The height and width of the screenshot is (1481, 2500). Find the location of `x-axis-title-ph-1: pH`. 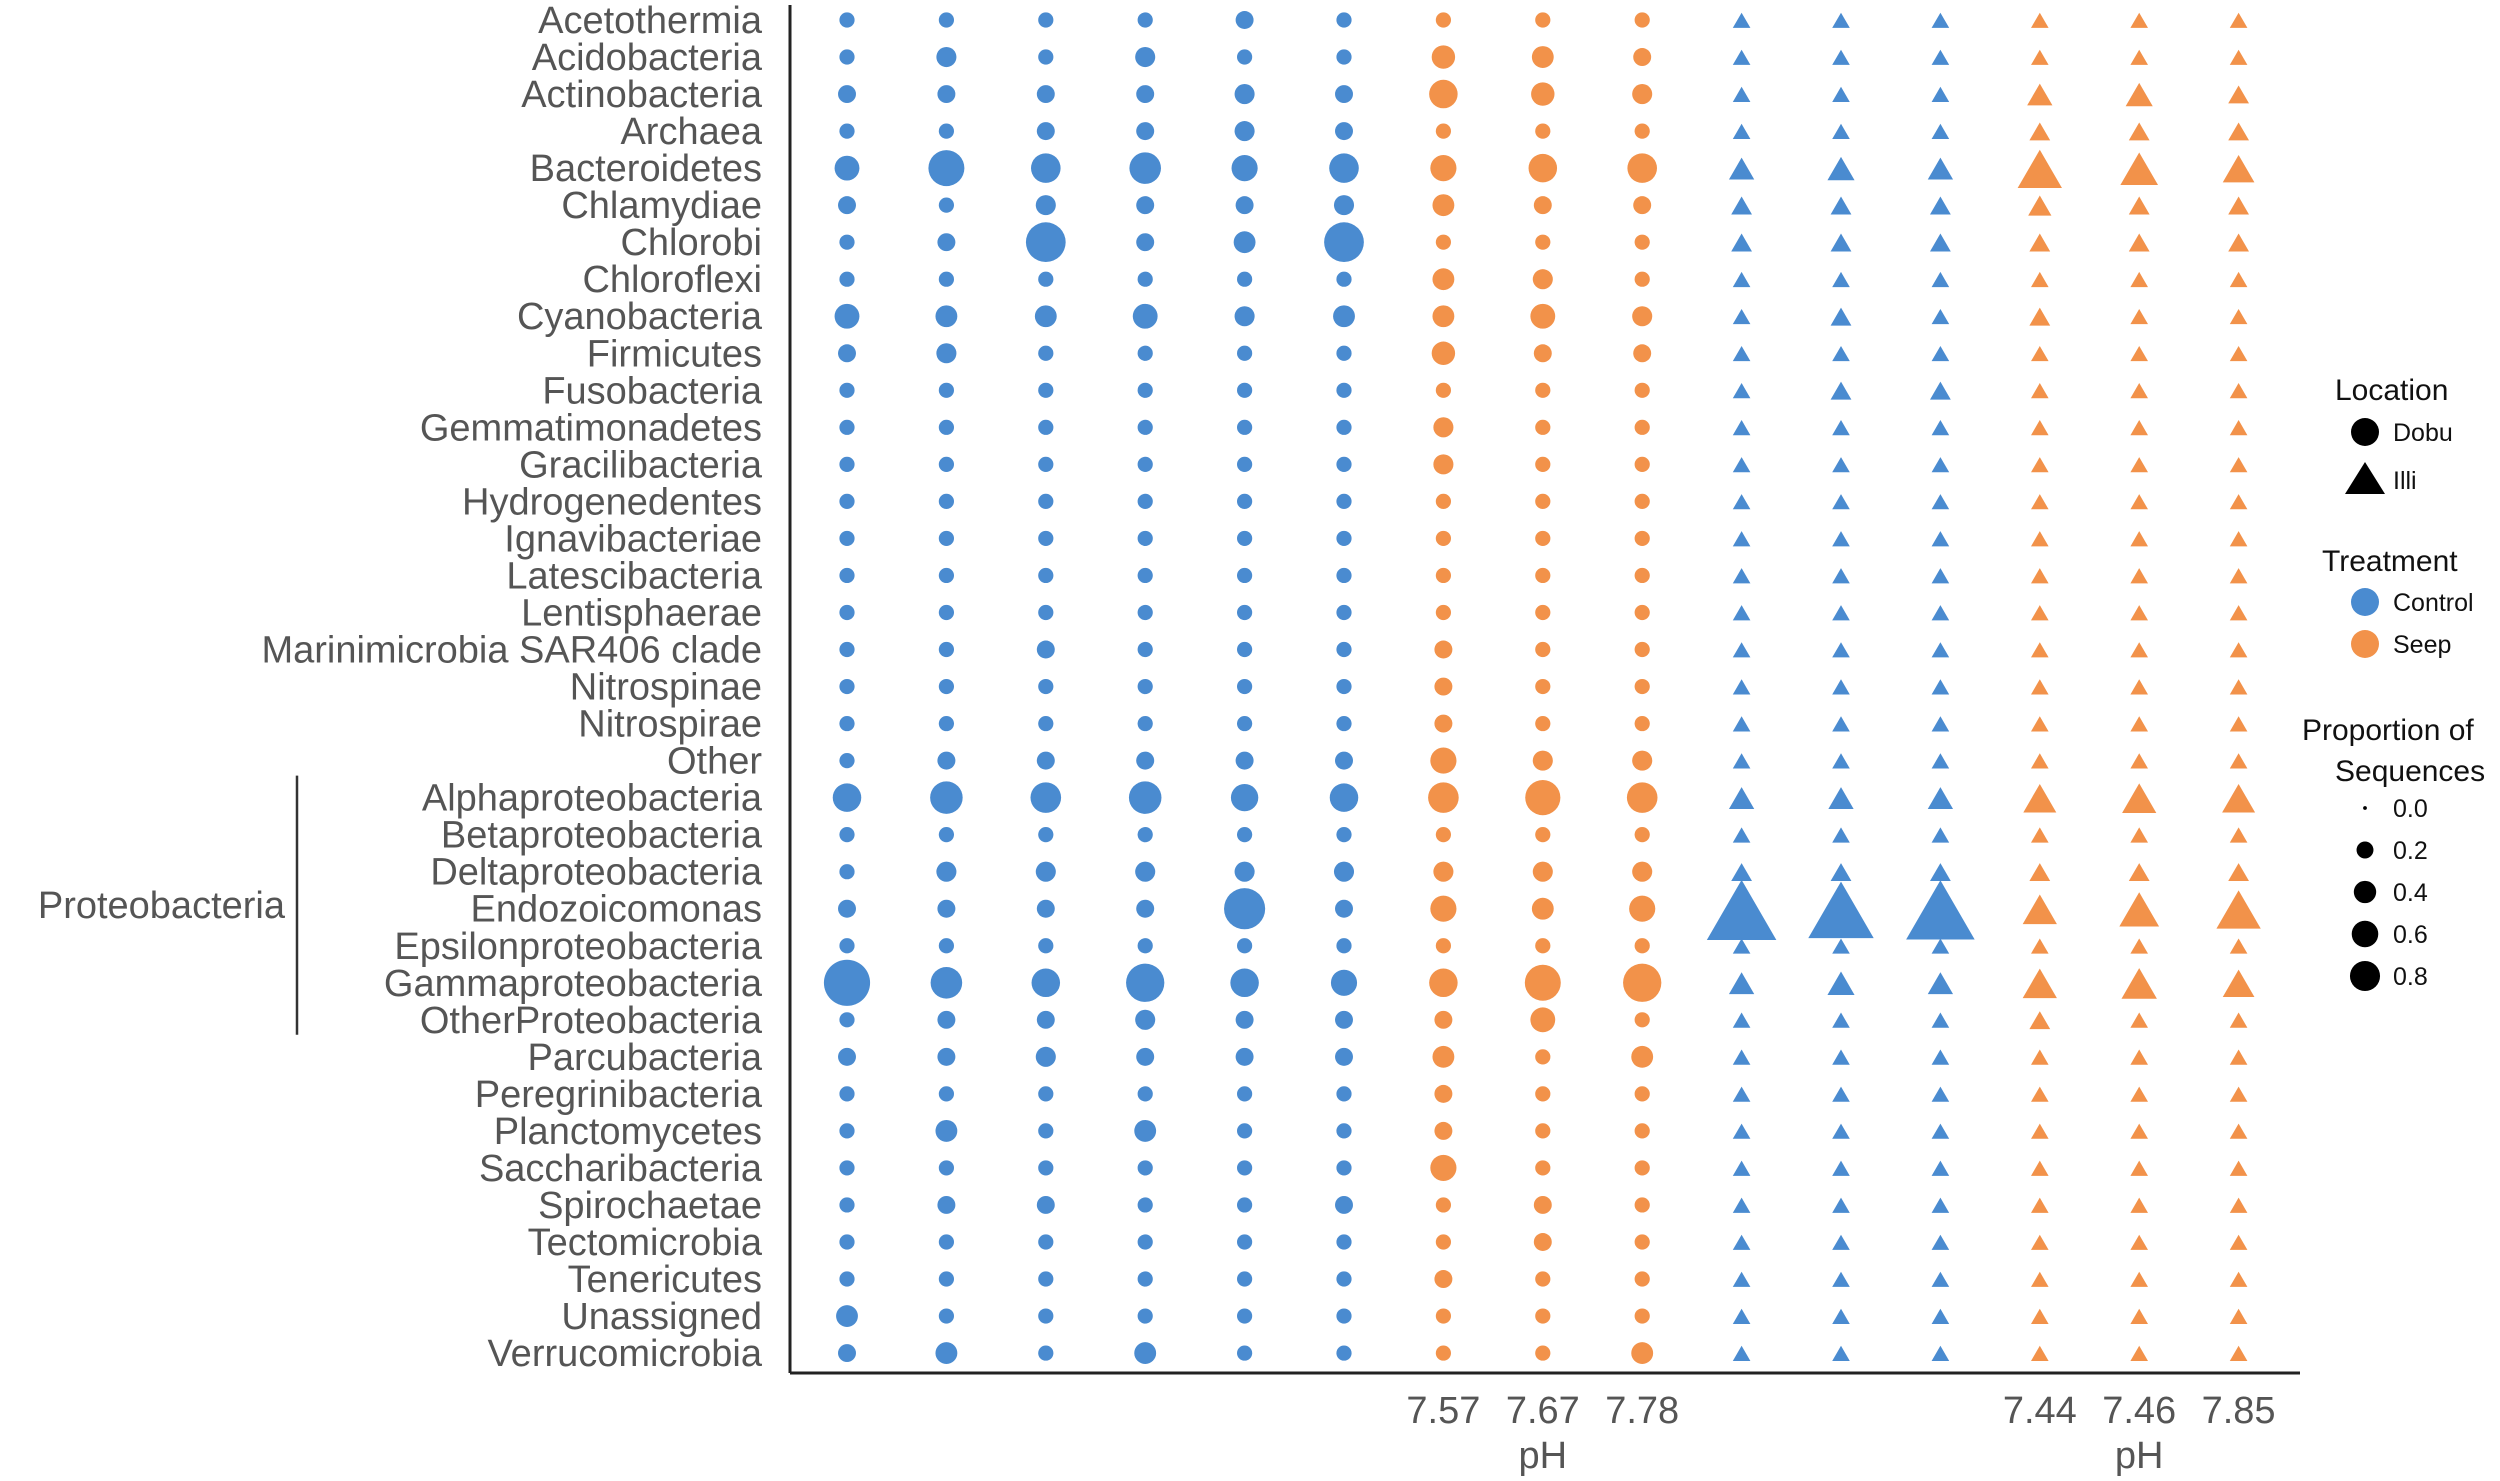

x-axis-title-ph-1: pH is located at coordinates (1543, 1456).